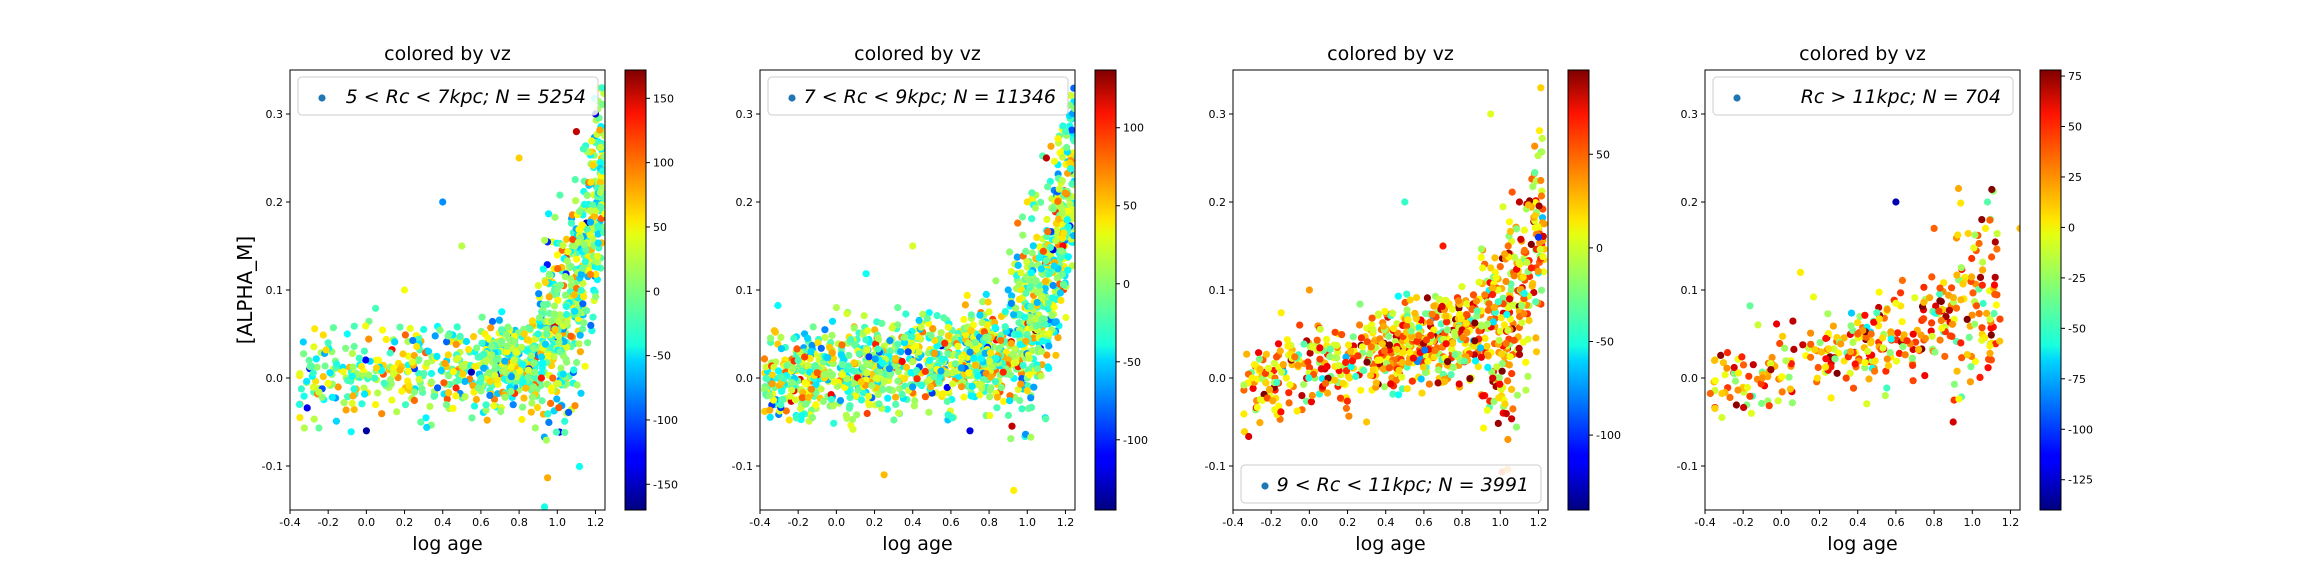 Image resolution: width=2304 pixels, height=576 pixels. I want to click on colorbar, so click(635, 290).